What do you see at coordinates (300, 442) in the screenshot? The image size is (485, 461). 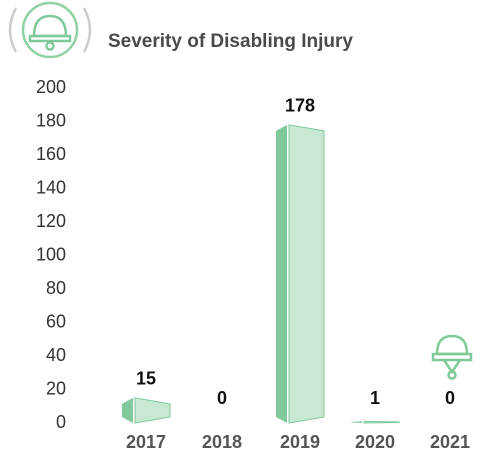 I see `x-tick-label: 2019` at bounding box center [300, 442].